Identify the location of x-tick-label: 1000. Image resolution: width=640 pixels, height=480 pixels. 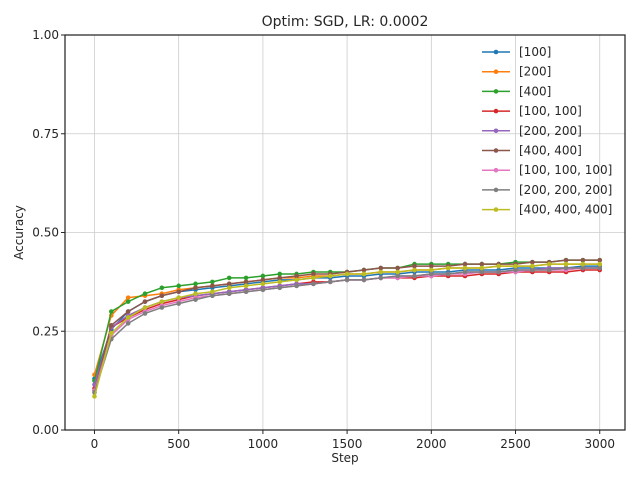
(263, 444).